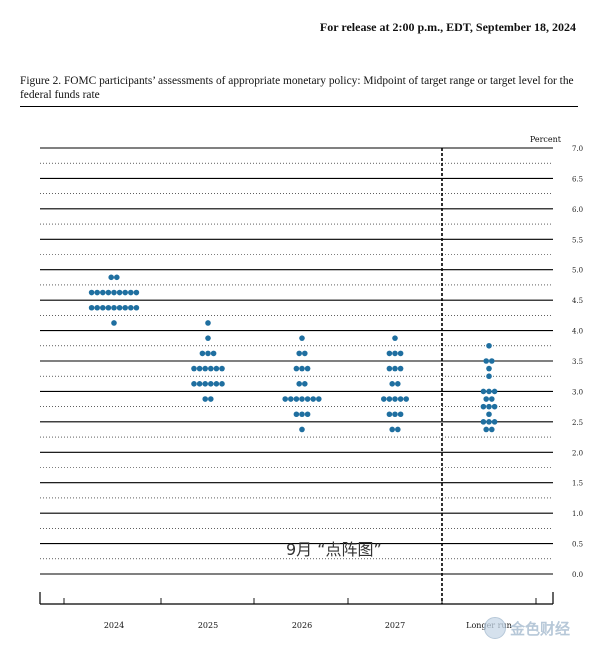  What do you see at coordinates (299, 106) in the screenshot?
I see `title-rule` at bounding box center [299, 106].